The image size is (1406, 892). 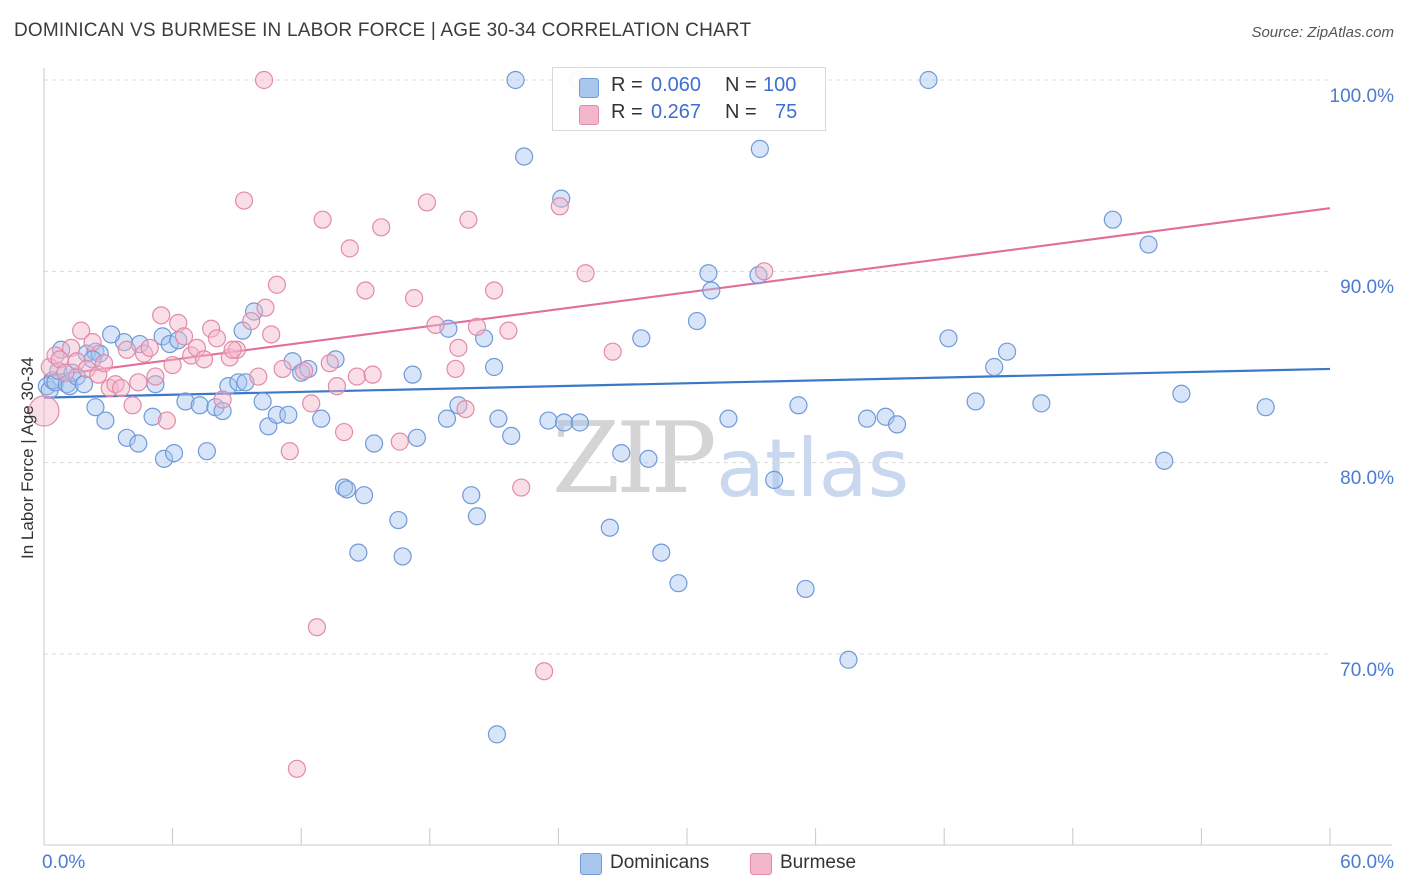 I want to click on bottom-legend-burmese: Burmese, so click(x=815, y=864).